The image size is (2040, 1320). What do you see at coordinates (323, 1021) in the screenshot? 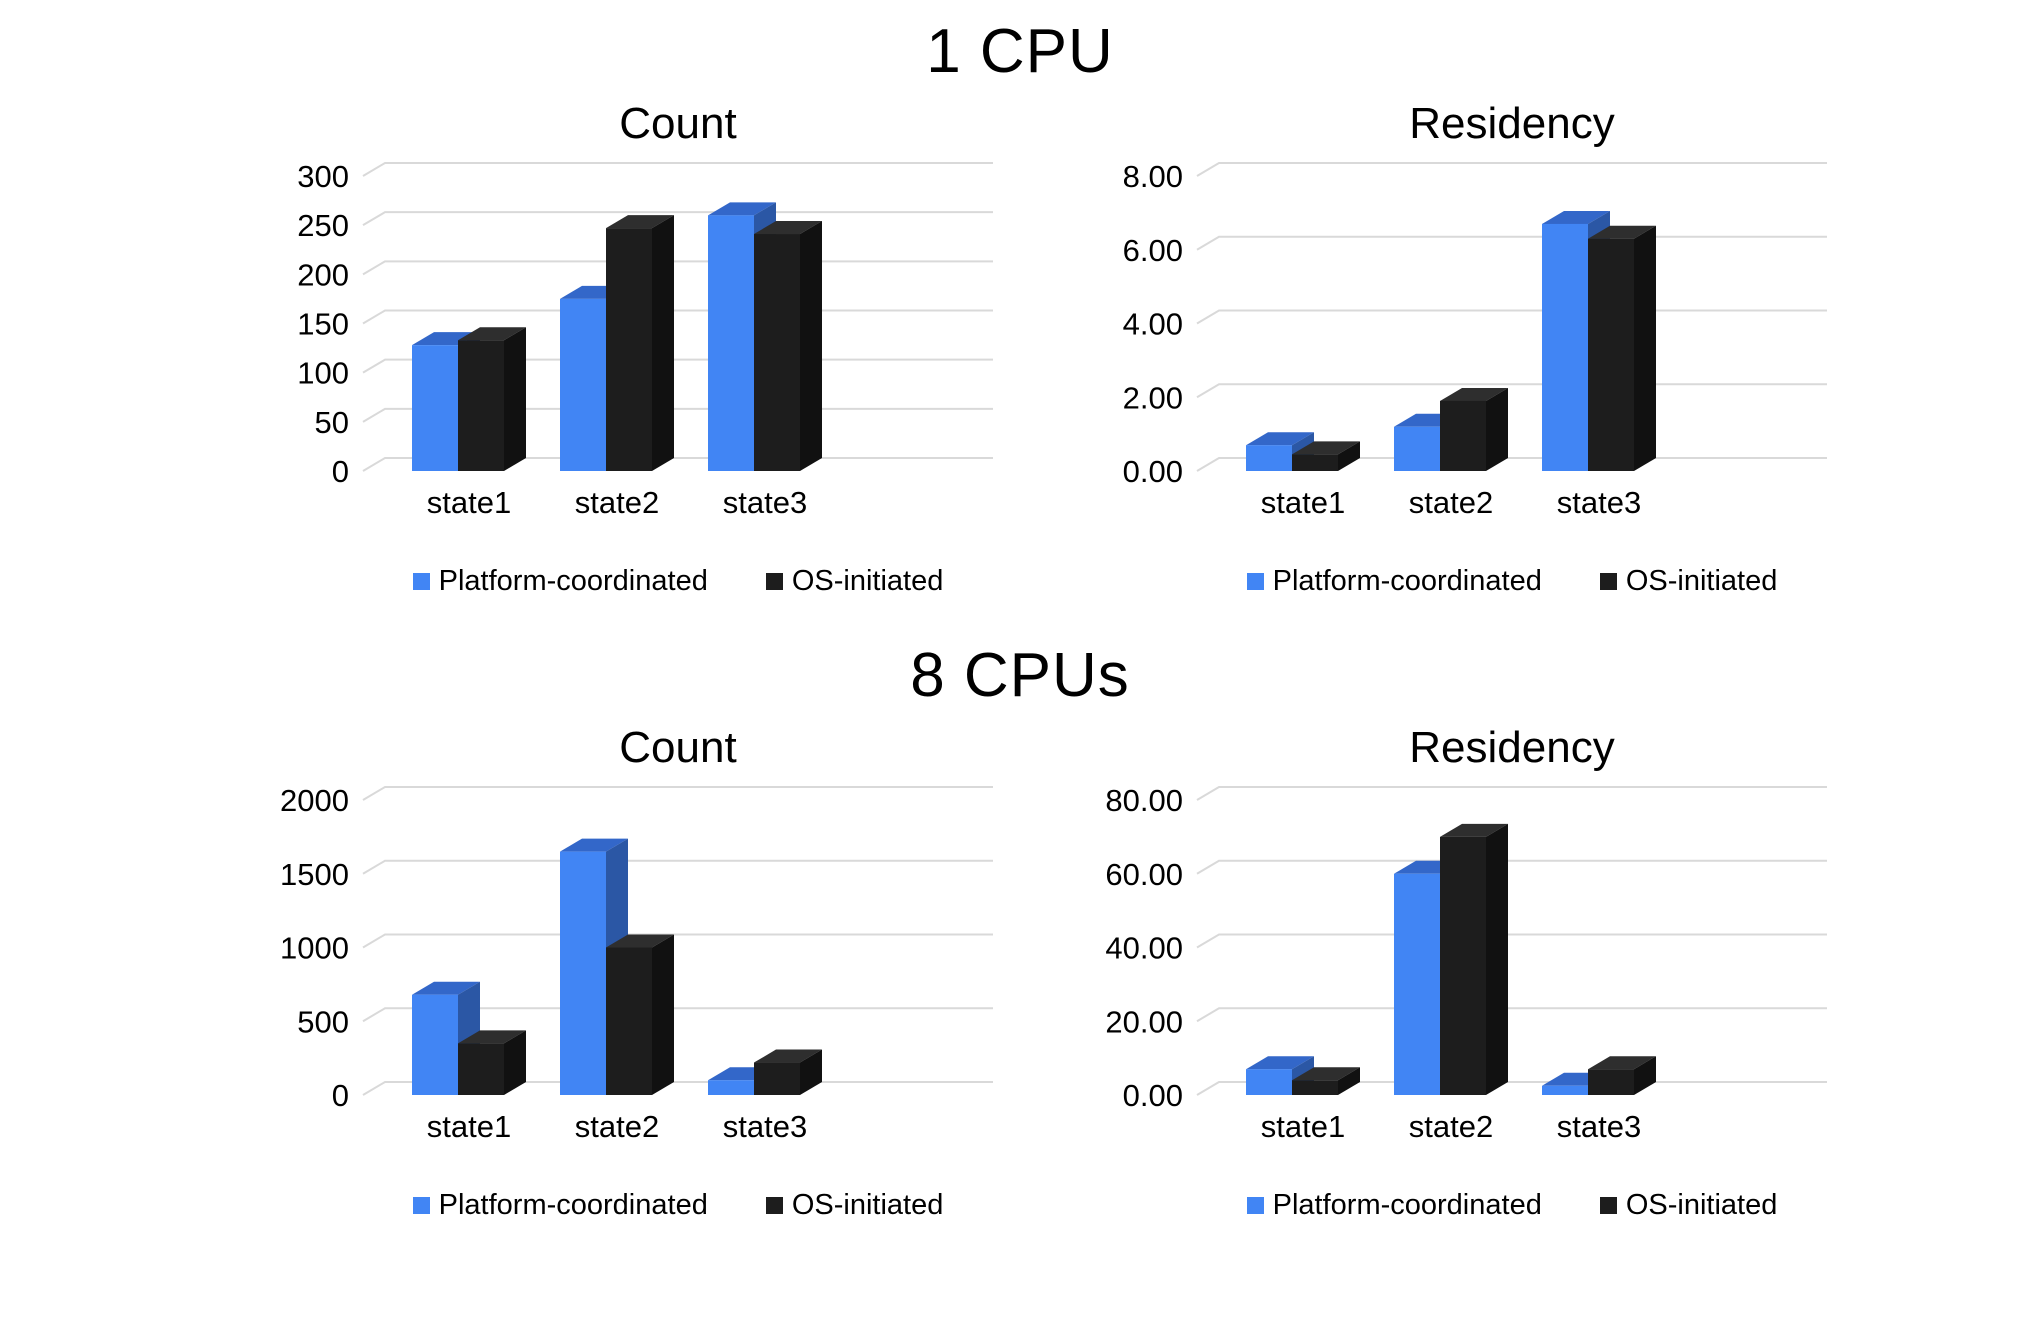
I see `y-tick-label: 500` at bounding box center [323, 1021].